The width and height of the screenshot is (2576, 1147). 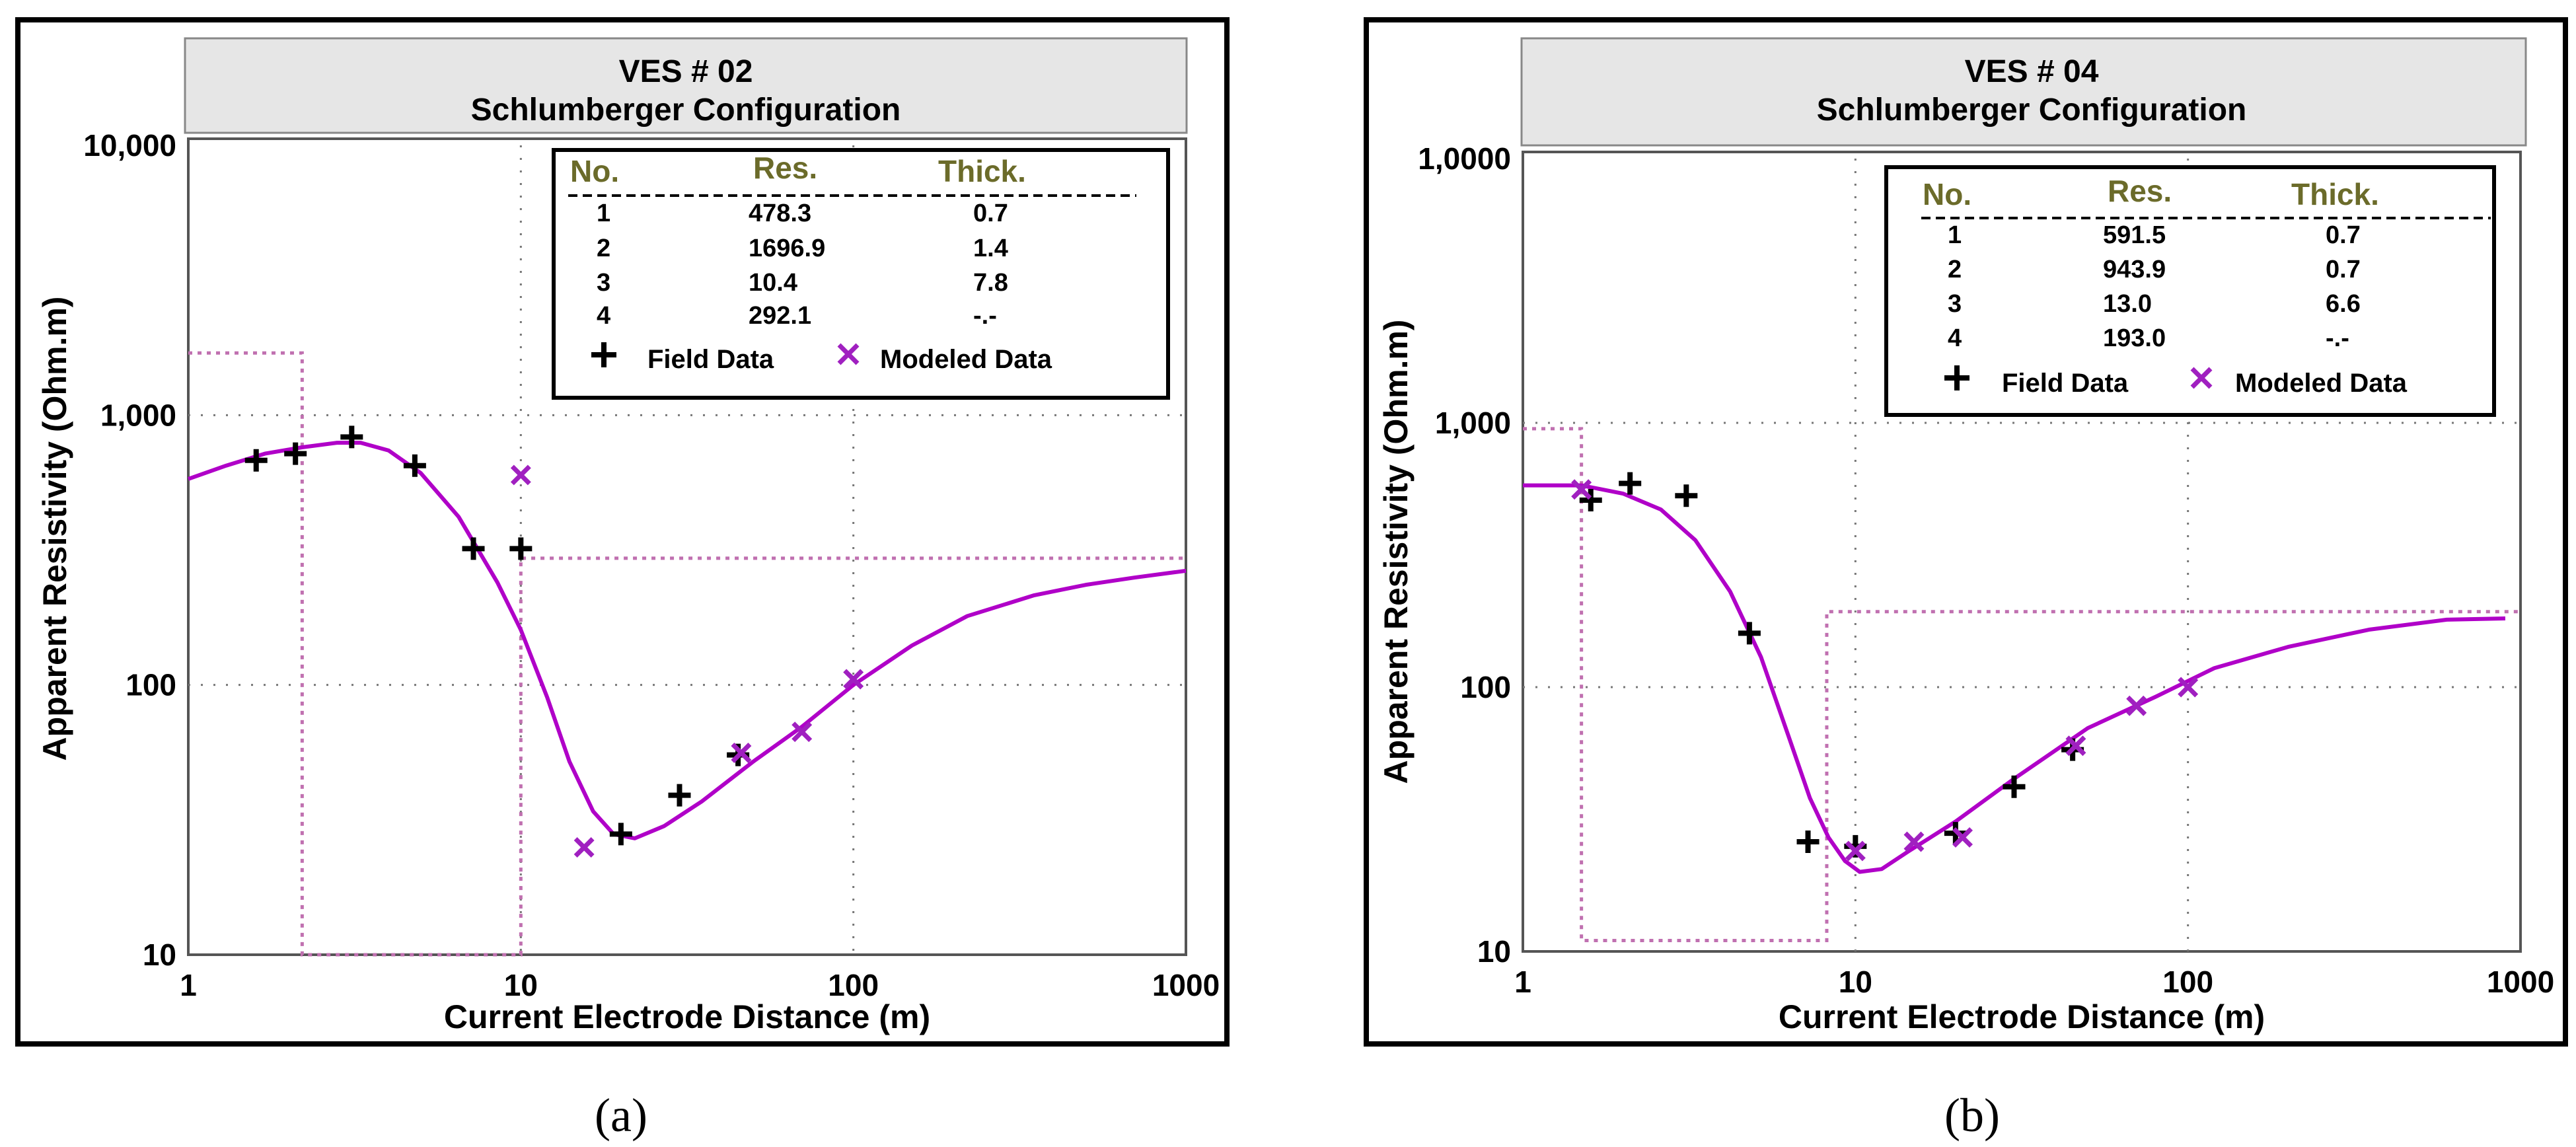 What do you see at coordinates (780, 213) in the screenshot?
I see `table-cell: 478.3` at bounding box center [780, 213].